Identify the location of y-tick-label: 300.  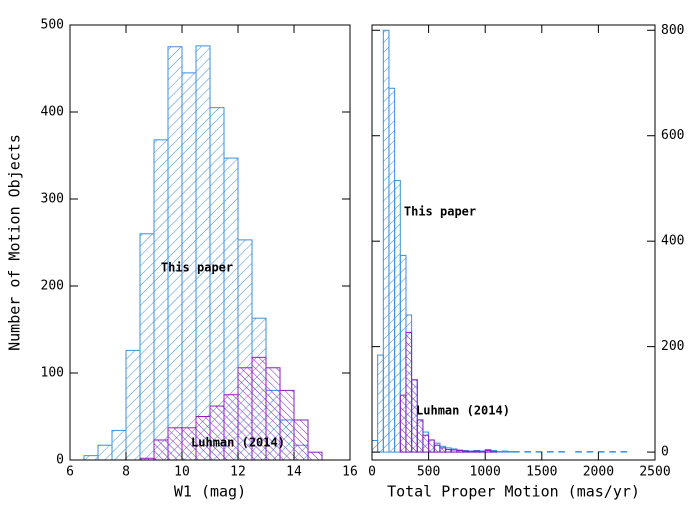
(52, 199).